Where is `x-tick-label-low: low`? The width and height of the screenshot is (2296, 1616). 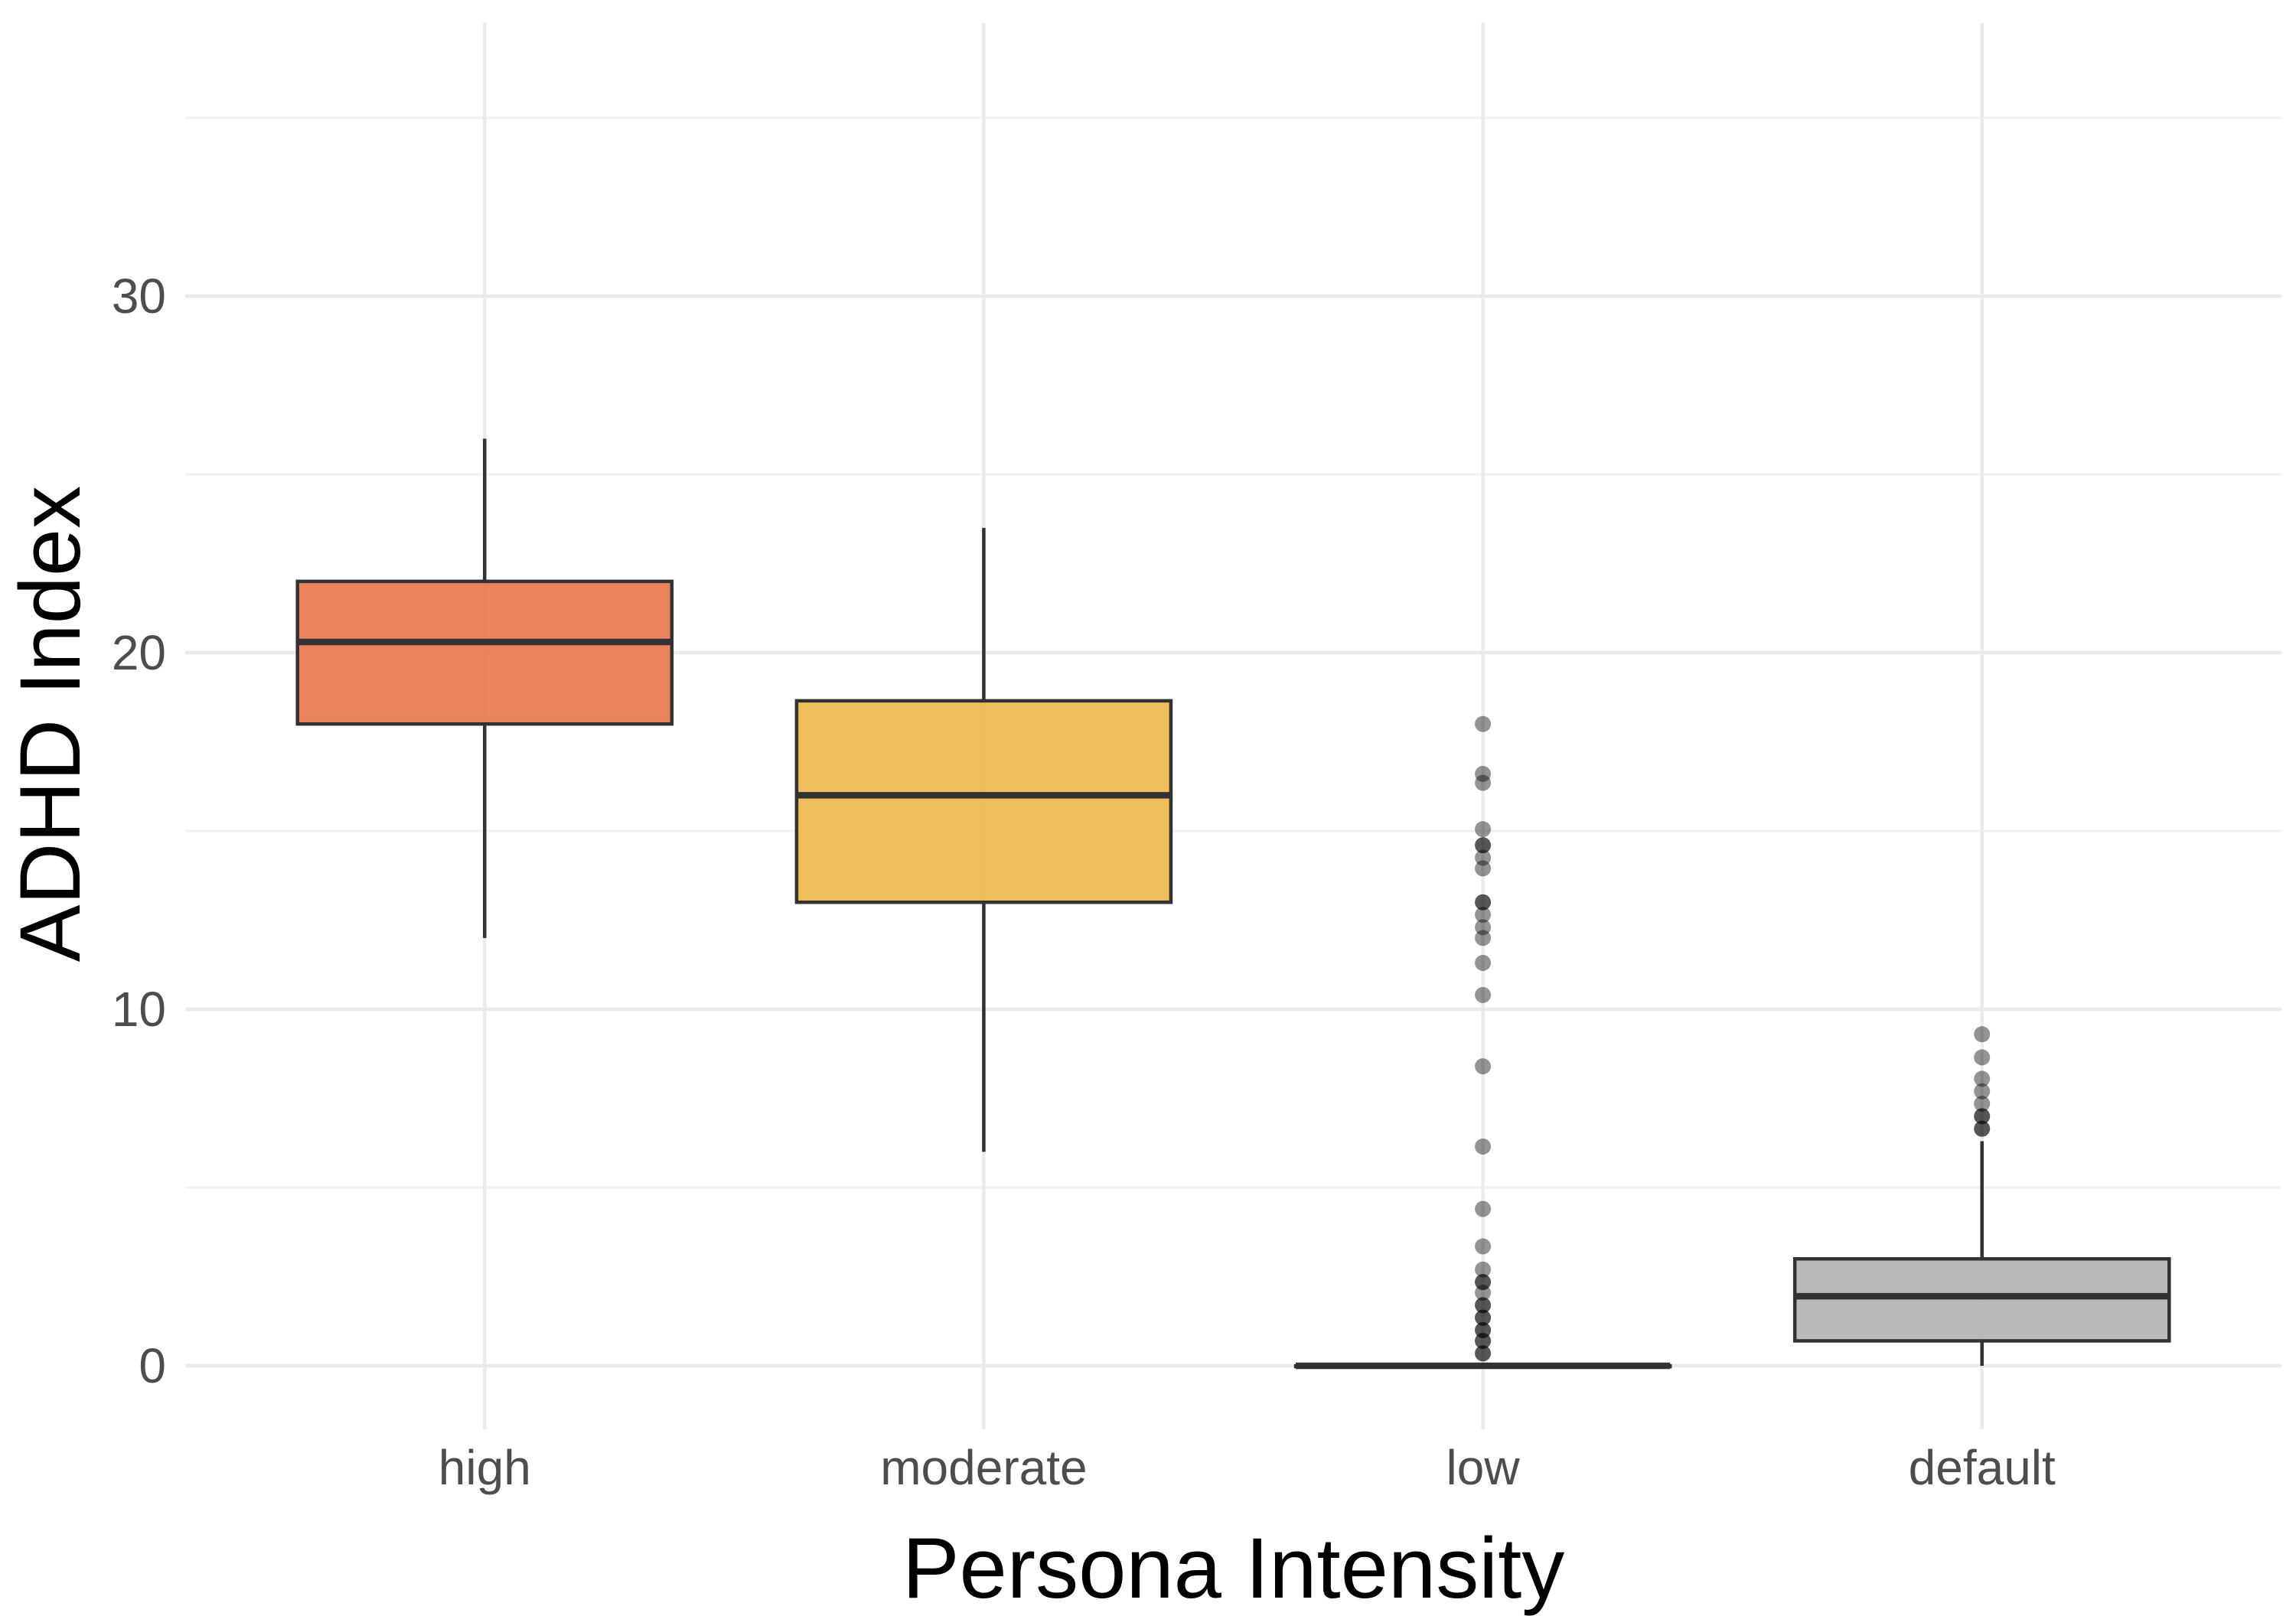
x-tick-label-low: low is located at coordinates (1483, 1467).